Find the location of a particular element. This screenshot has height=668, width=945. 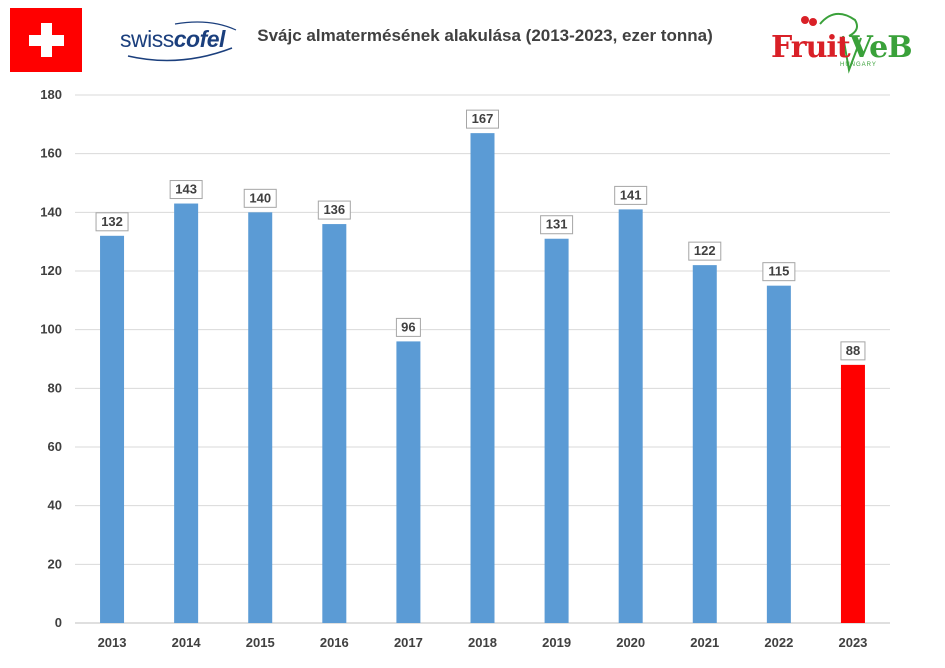

data-label: 141 is located at coordinates (631, 194).